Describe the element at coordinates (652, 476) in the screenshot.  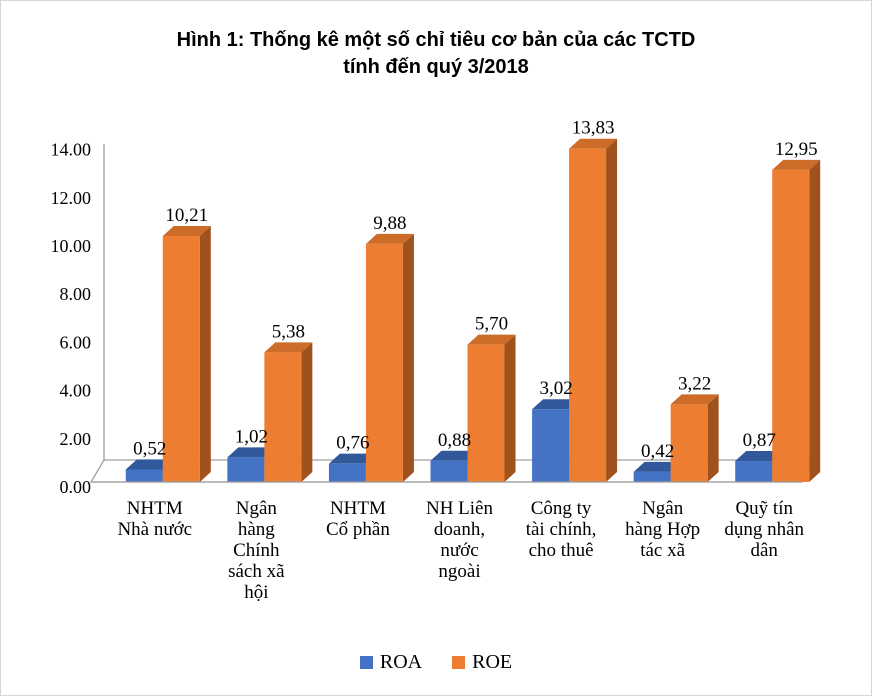
I see `roa-bar-5-front` at that location.